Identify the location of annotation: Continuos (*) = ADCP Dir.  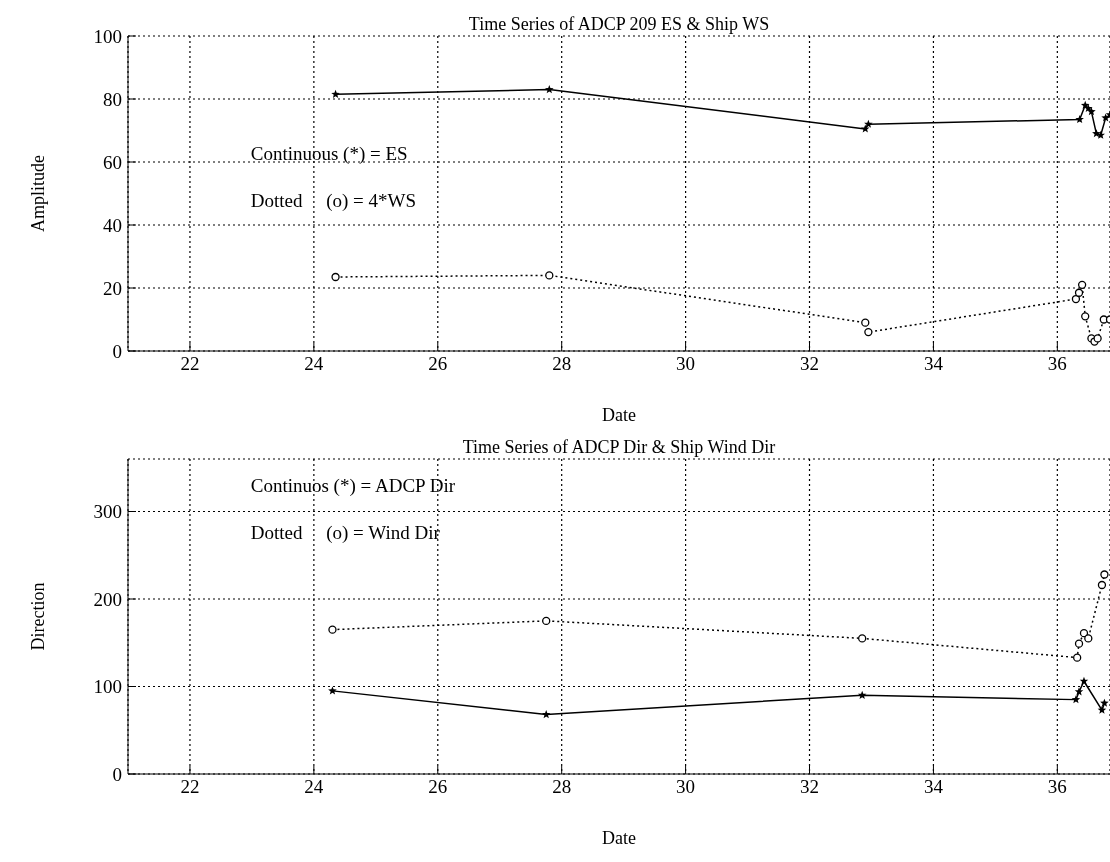
(352, 485).